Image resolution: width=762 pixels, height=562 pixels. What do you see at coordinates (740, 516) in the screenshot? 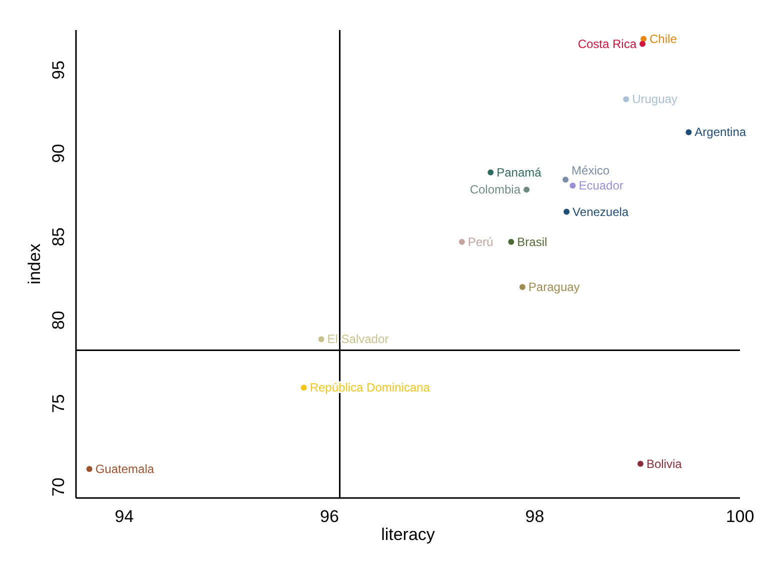
I see `x-tick-label: 100` at bounding box center [740, 516].